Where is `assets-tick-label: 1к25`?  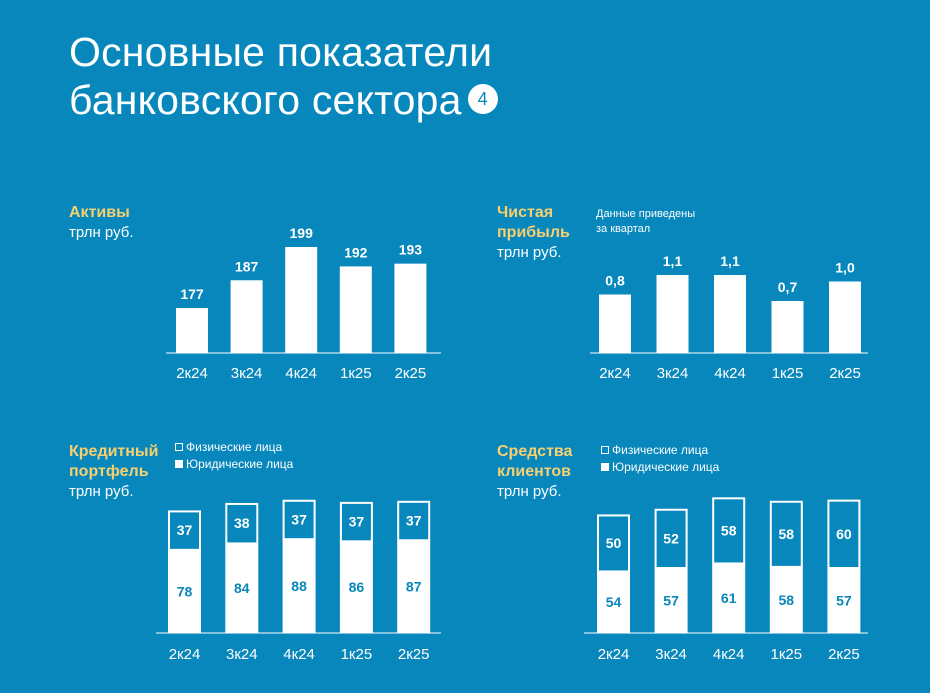
assets-tick-label: 1к25 is located at coordinates (356, 373).